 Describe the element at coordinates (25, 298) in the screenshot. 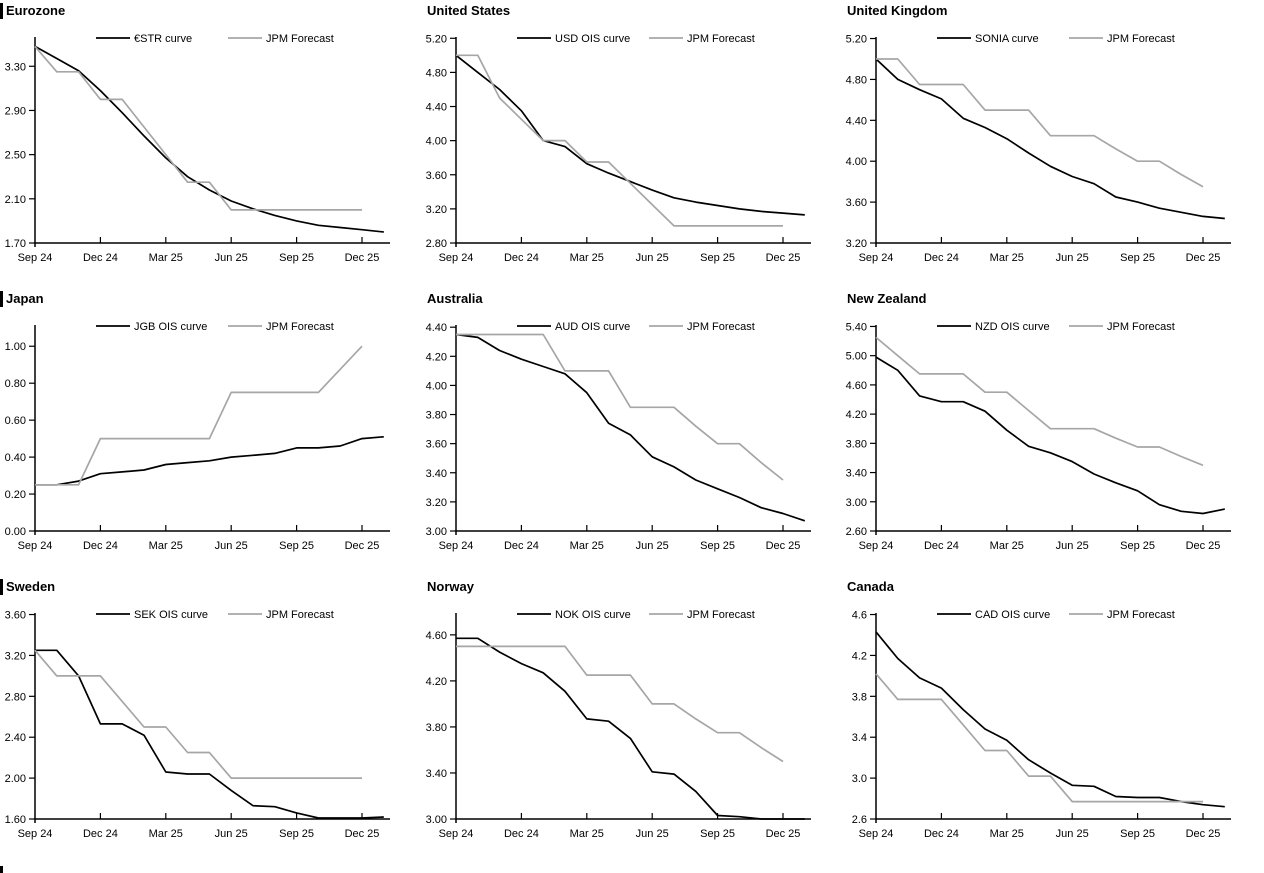

I see `chart-title: Japan` at that location.